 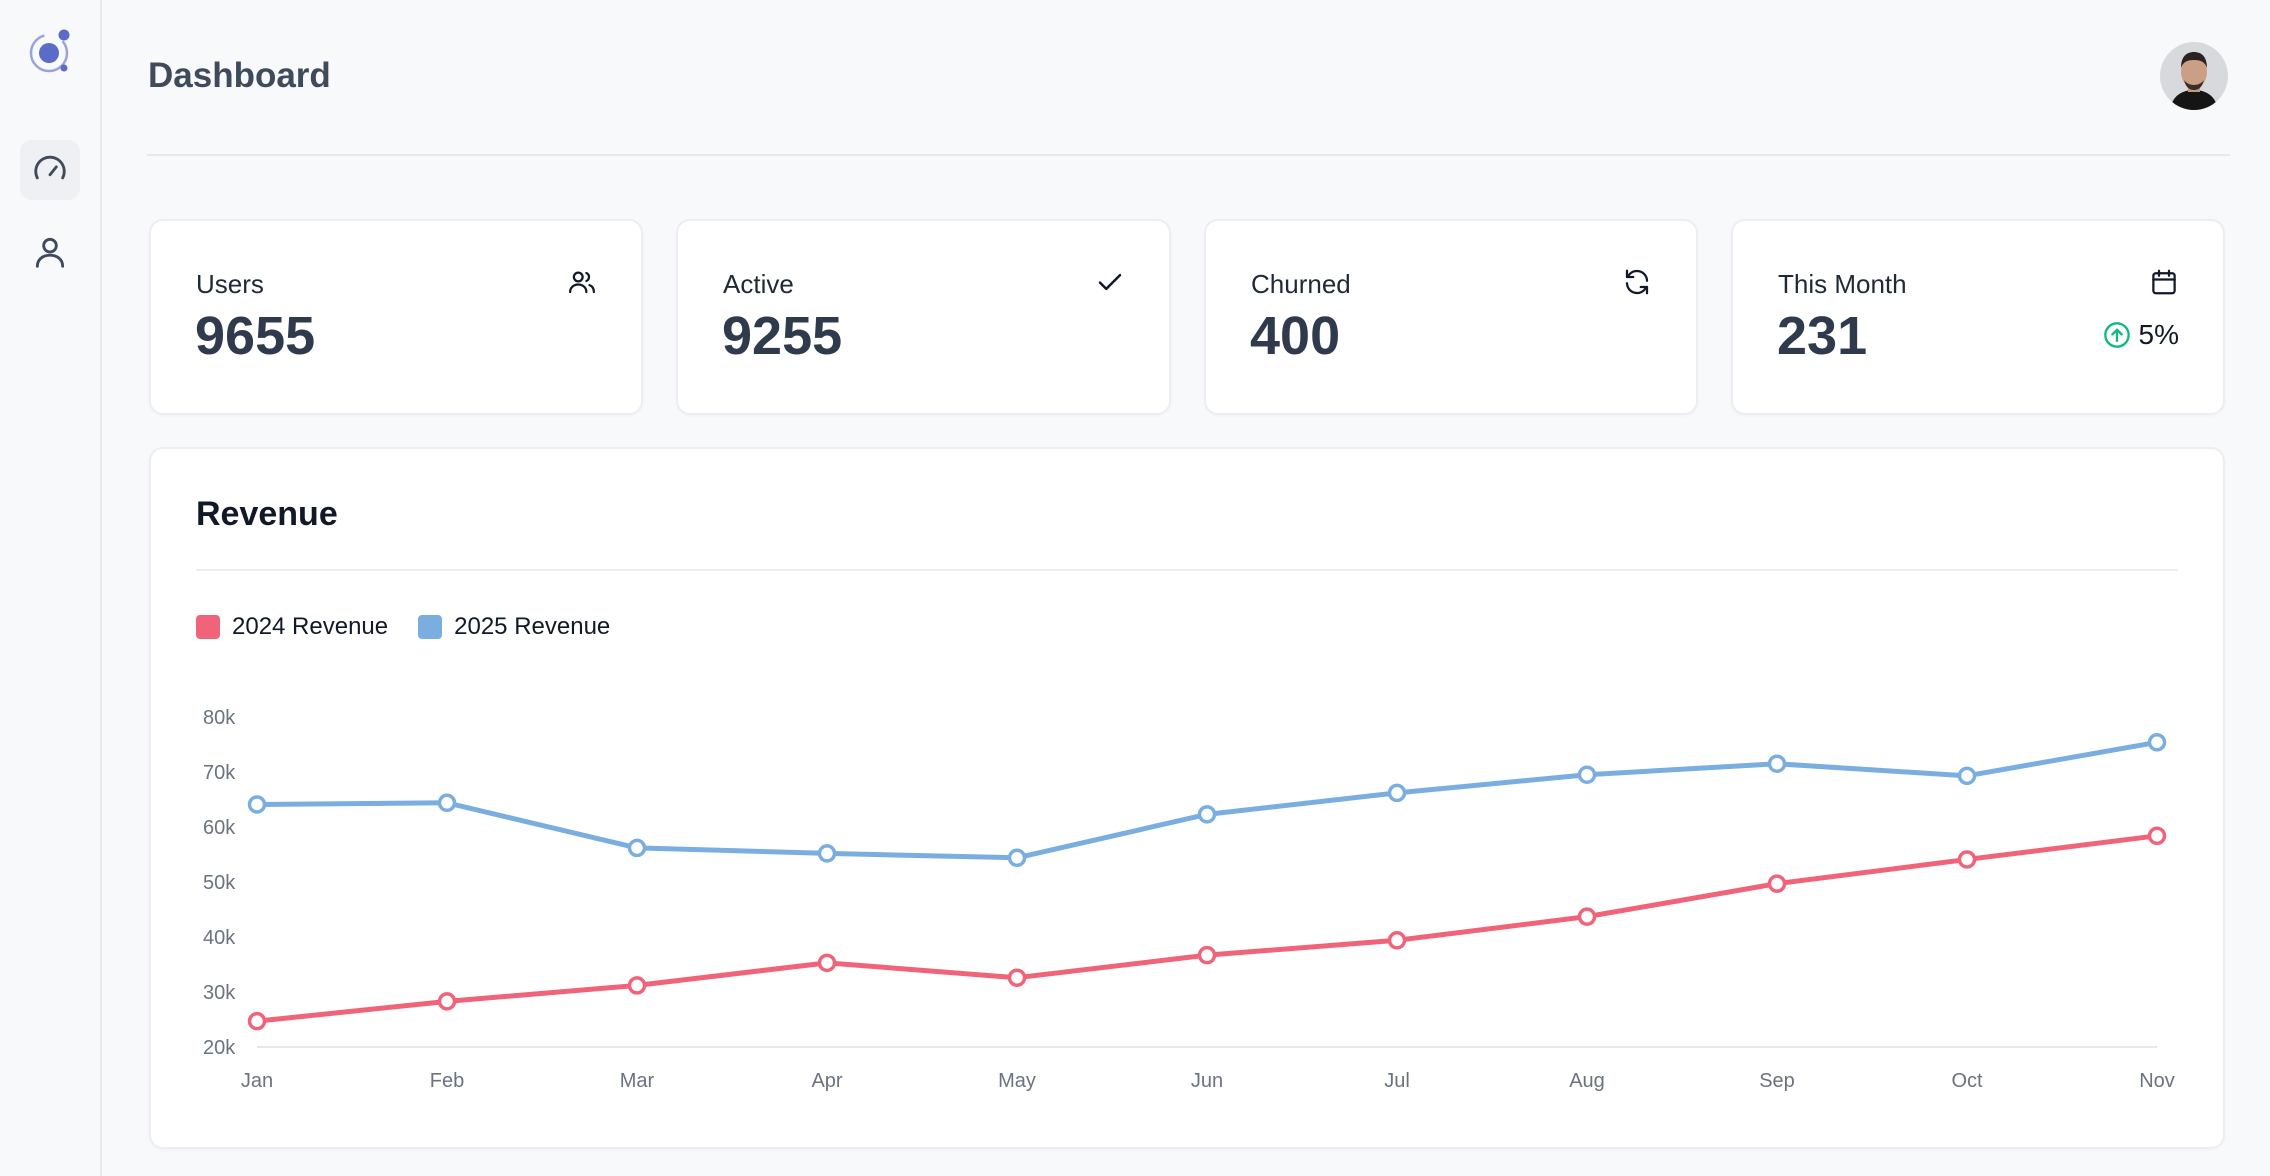 I want to click on y-tick-label: 80k, so click(x=219, y=718).